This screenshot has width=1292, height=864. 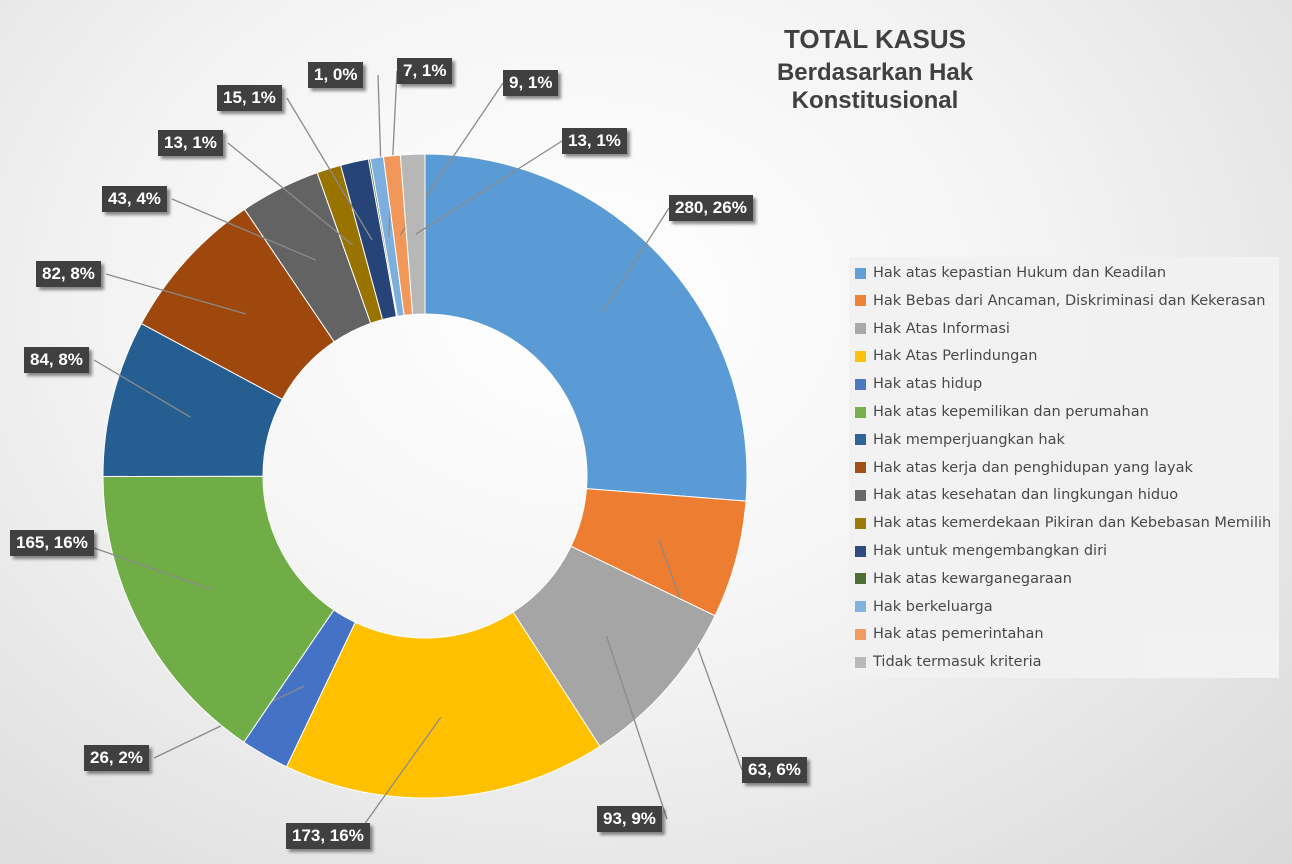 I want to click on legend-item: Hak atas kewarganegaraan, so click(x=963, y=579).